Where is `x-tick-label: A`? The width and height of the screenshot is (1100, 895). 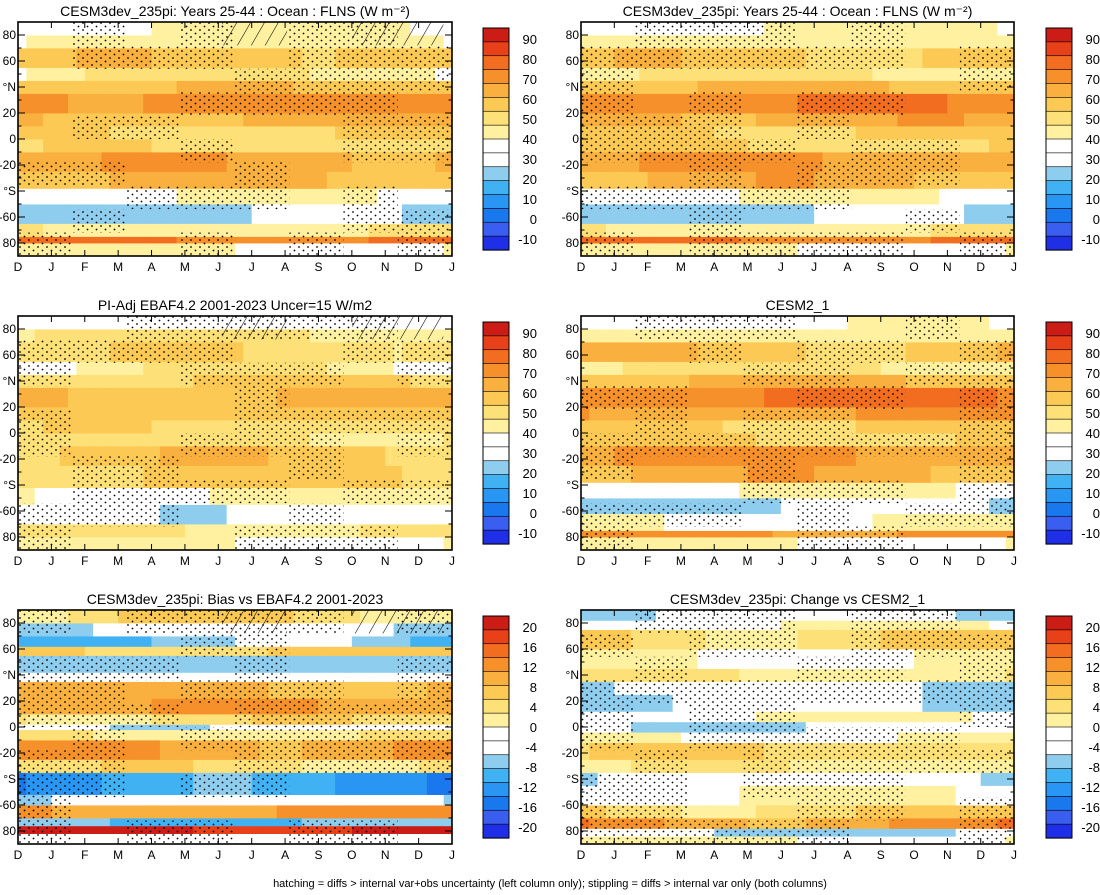 x-tick-label: A is located at coordinates (285, 561).